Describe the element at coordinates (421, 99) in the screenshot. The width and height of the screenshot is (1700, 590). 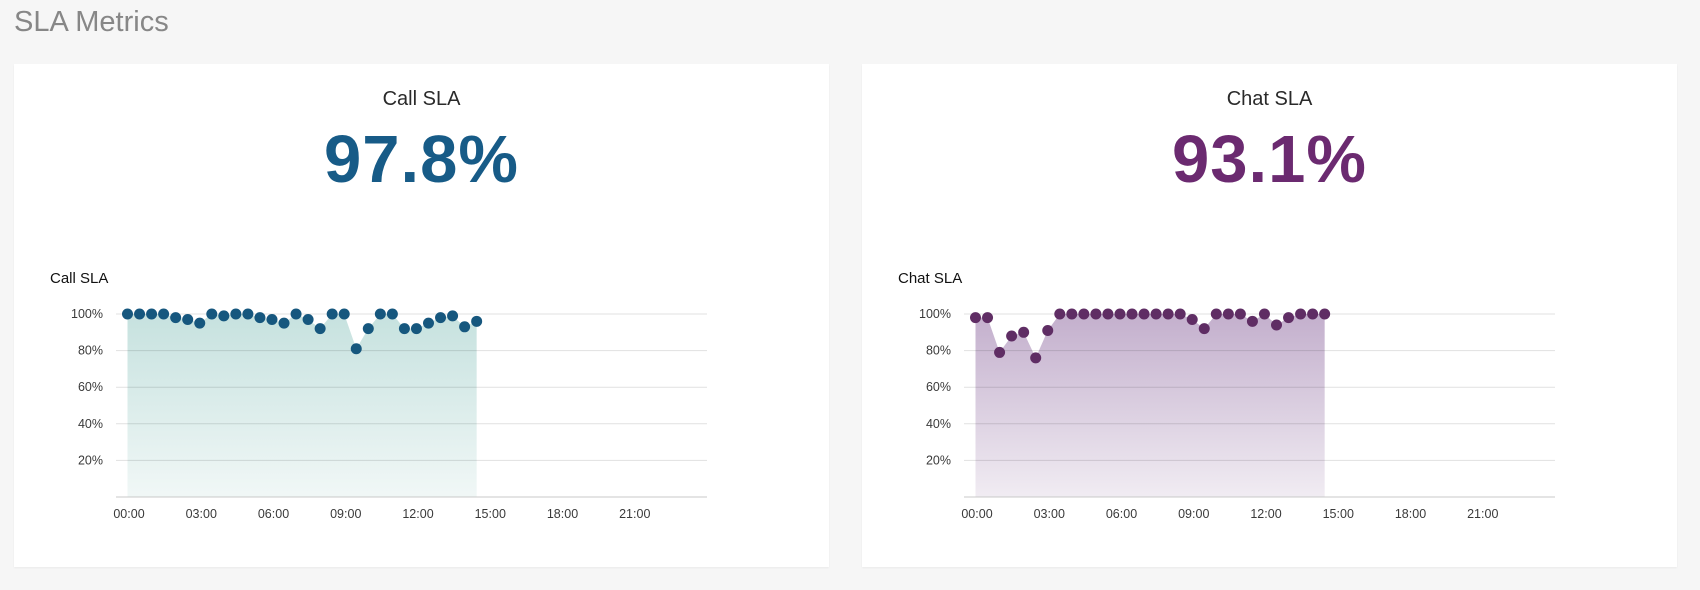
I see `card-title: Call SLA` at that location.